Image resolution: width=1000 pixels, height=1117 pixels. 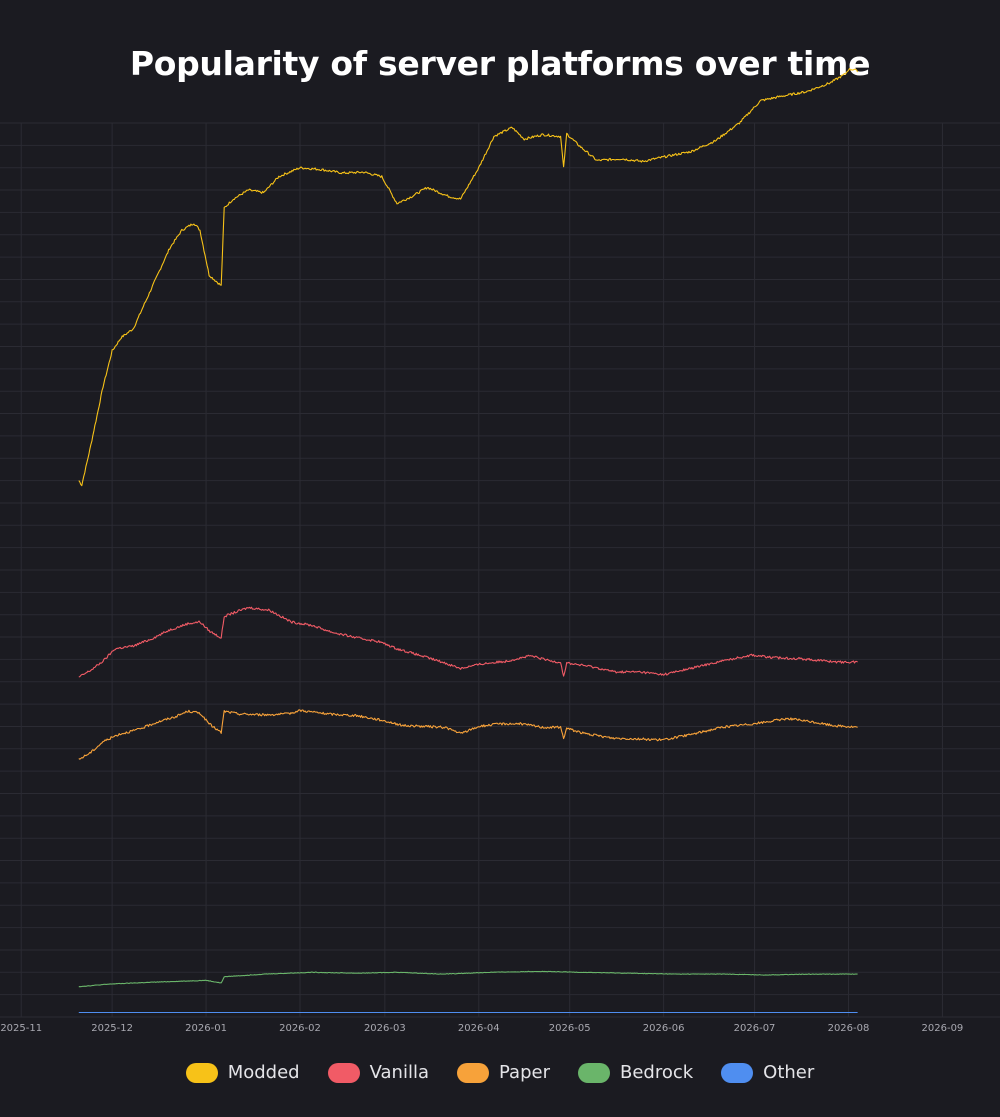 What do you see at coordinates (385, 1028) in the screenshot?
I see `x-tick-label: 2026-03` at bounding box center [385, 1028].